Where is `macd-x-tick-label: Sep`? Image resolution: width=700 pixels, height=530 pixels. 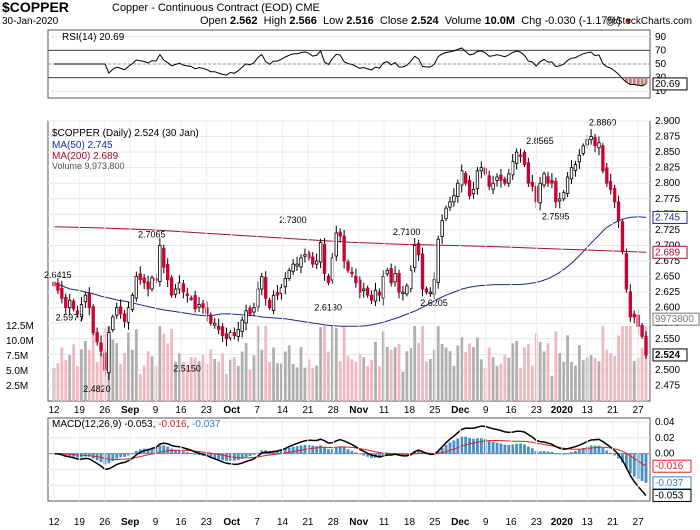
macd-x-tick-label: Sep is located at coordinates (130, 522).